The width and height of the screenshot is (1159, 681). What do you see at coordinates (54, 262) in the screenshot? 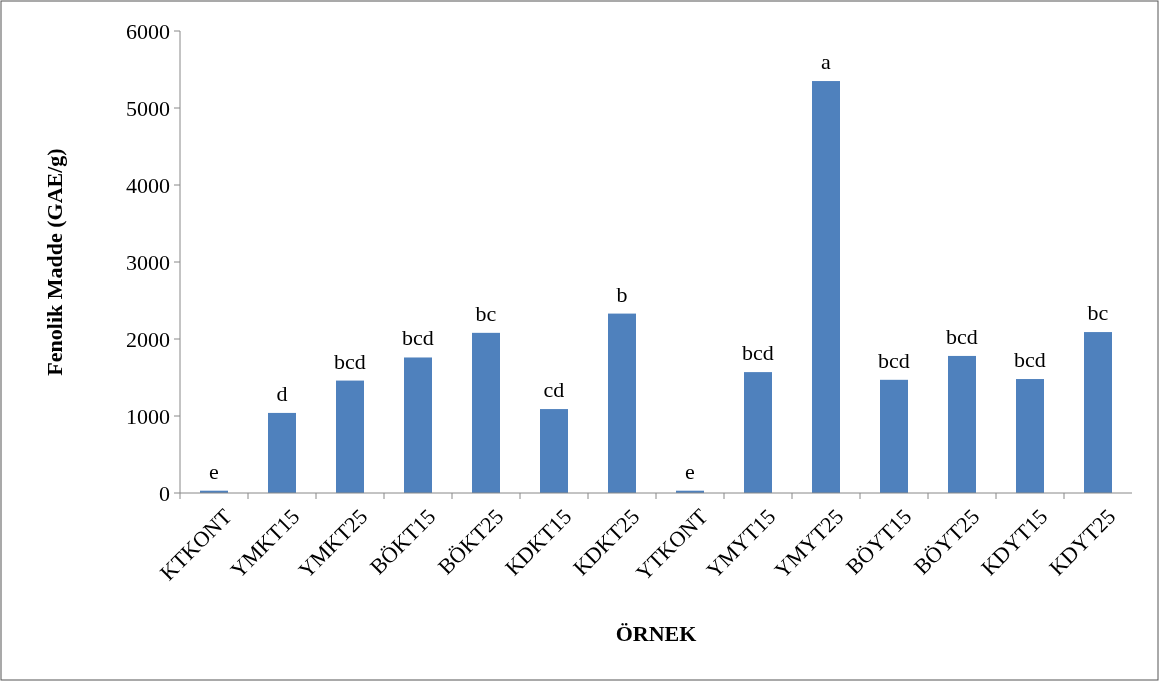
I see `y-axis-title: Fenolik Madde (GAE/g)` at bounding box center [54, 262].